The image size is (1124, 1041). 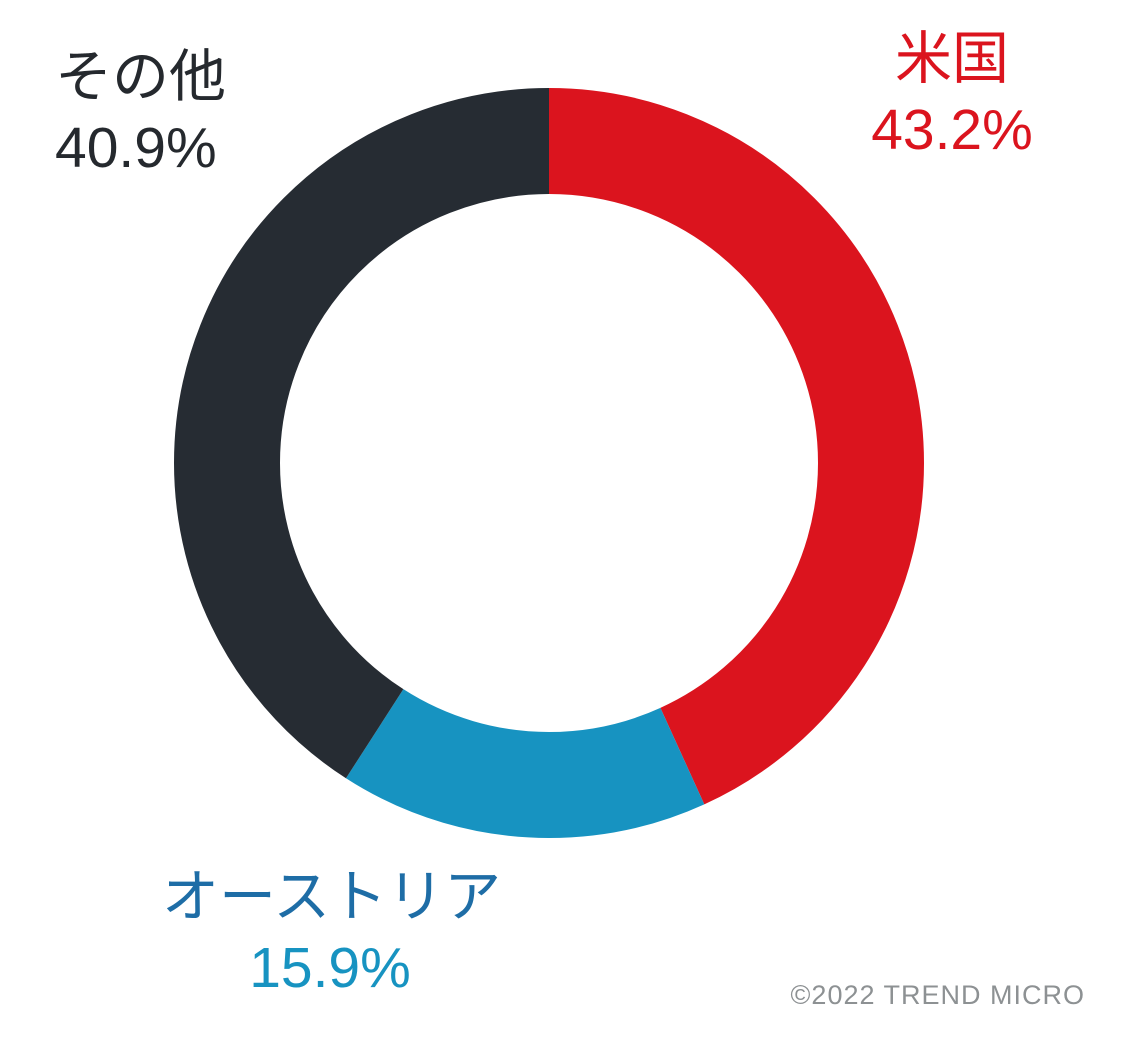 What do you see at coordinates (140, 112) in the screenshot?
I see `label-other: その他 40.9%` at bounding box center [140, 112].